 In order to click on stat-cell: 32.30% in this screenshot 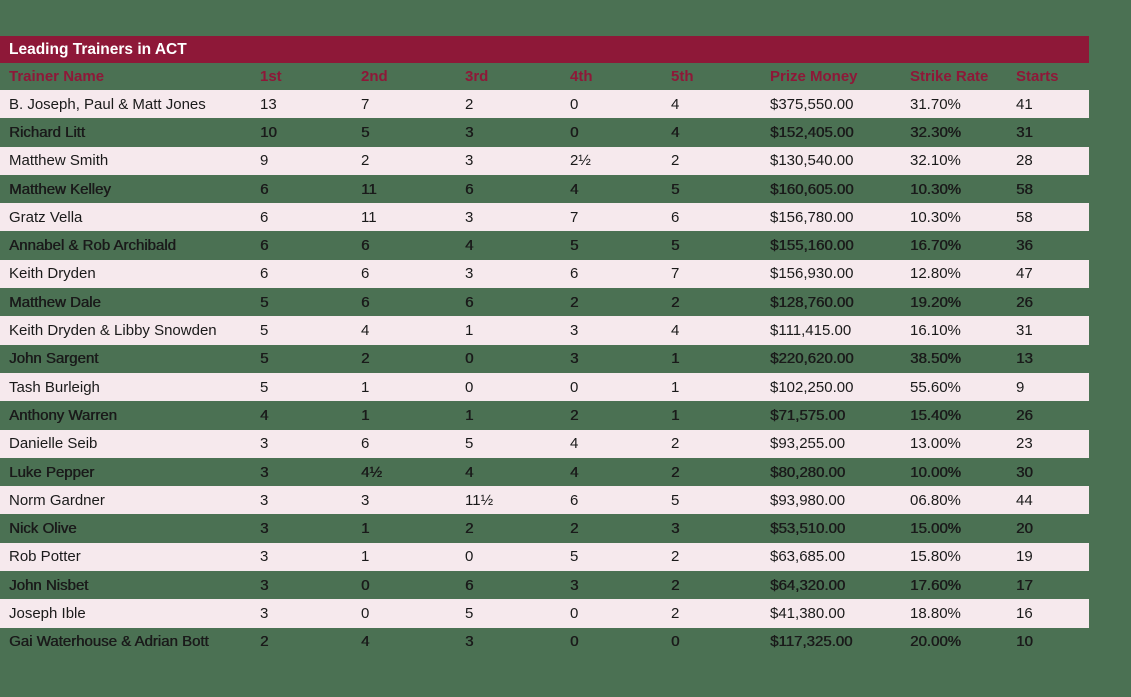, I will do `click(935, 132)`.